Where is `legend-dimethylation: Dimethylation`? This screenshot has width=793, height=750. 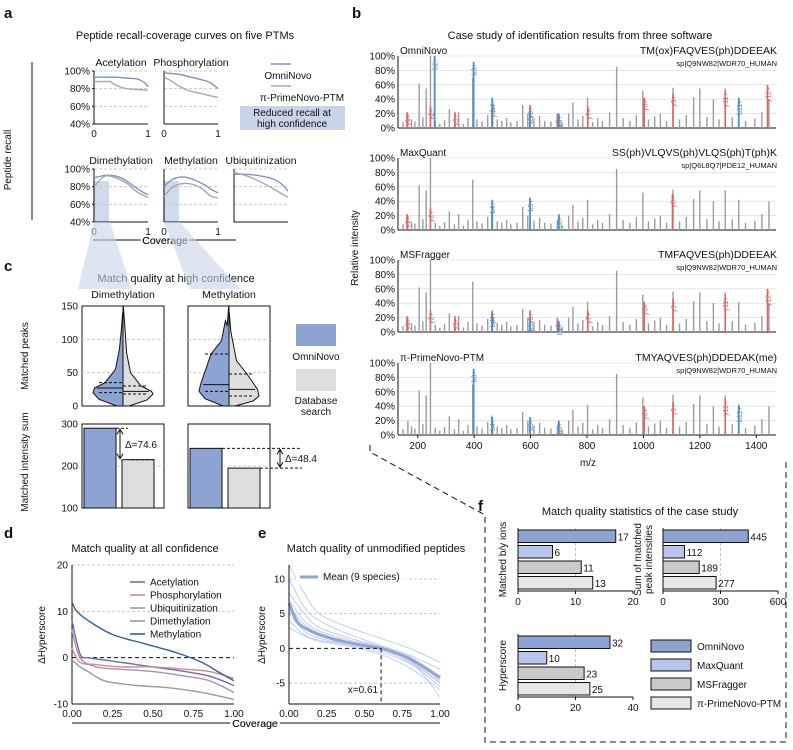 legend-dimethylation: Dimethylation is located at coordinates (180, 622).